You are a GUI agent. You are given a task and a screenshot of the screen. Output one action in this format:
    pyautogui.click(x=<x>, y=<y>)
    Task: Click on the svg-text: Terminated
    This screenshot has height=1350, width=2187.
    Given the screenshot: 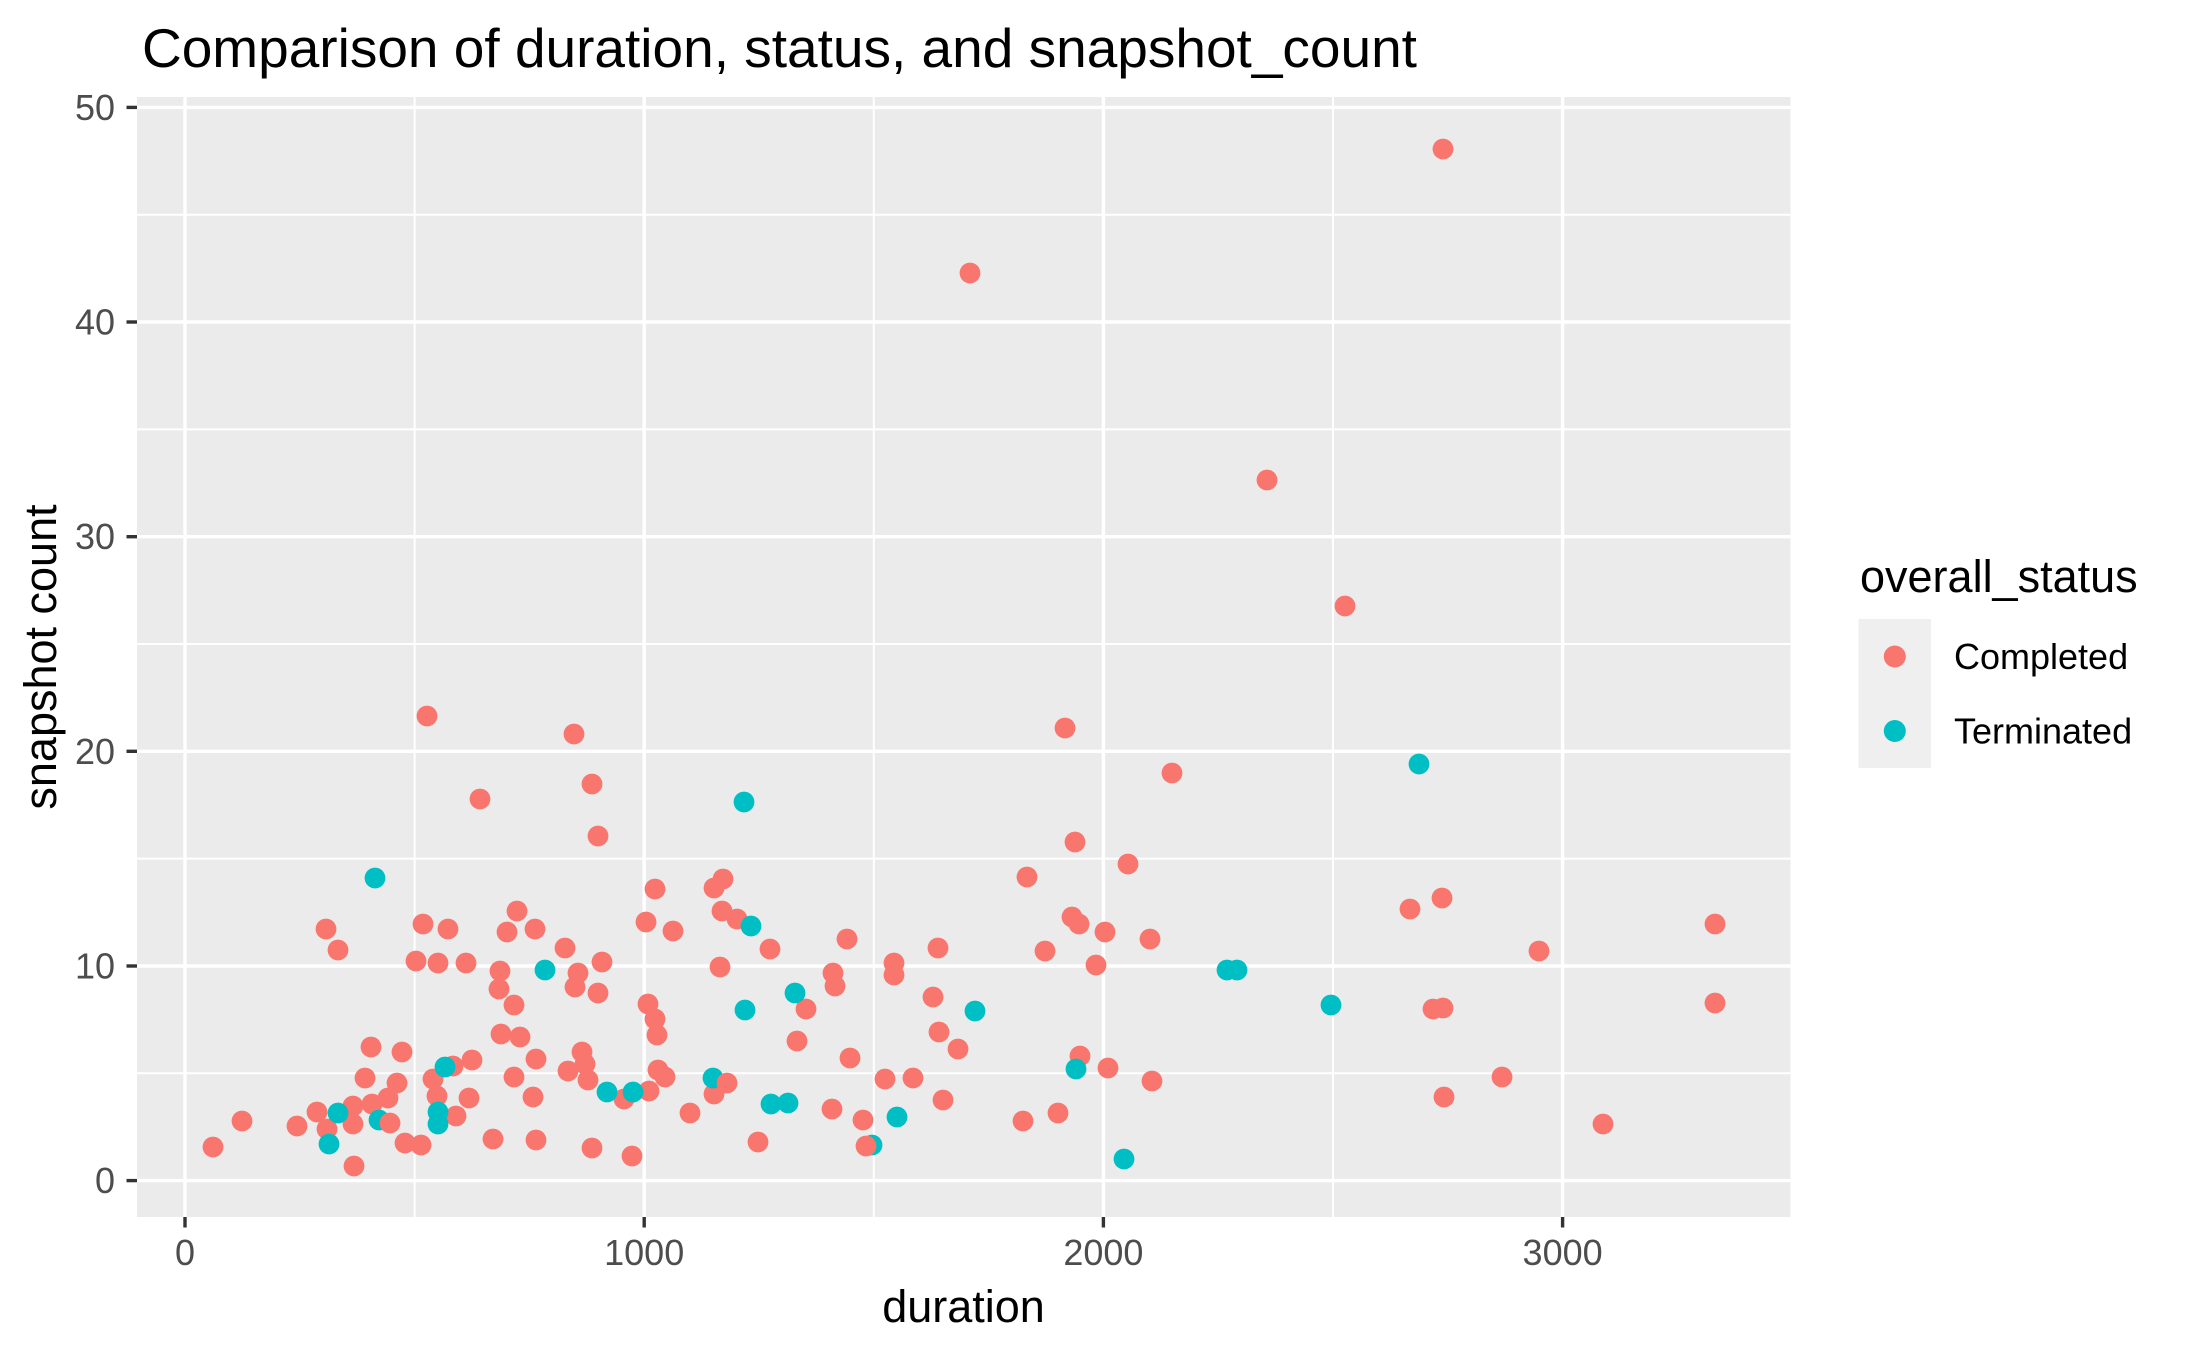 What is the action you would take?
    pyautogui.click(x=2043, y=731)
    